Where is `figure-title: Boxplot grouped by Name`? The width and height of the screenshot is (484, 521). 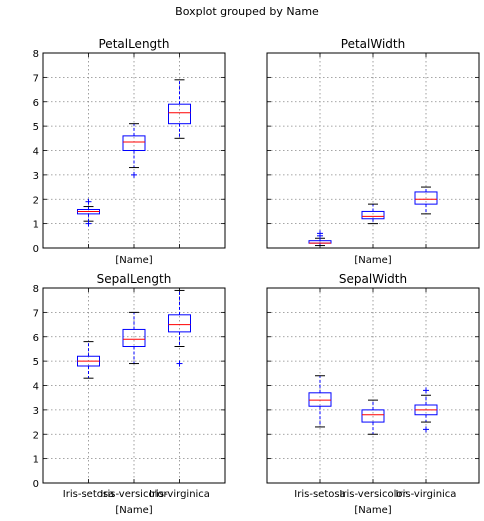 figure-title: Boxplot grouped by Name is located at coordinates (247, 11).